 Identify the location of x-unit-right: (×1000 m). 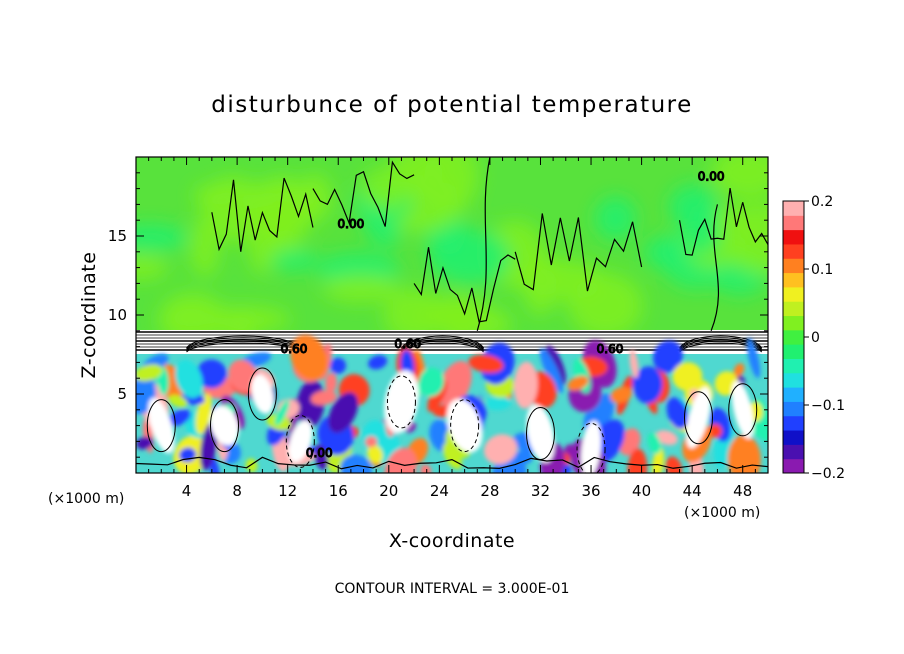
(722, 513).